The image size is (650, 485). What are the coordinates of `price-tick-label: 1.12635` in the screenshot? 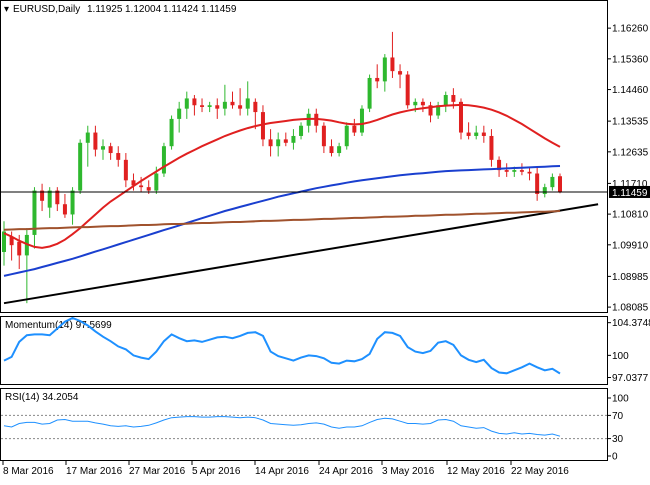 It's located at (630, 152).